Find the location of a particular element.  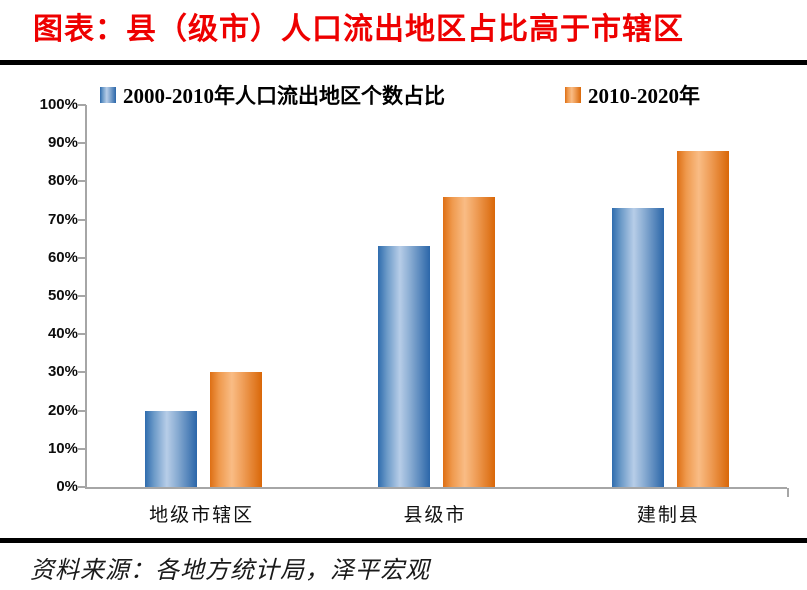

legend-item-2000-2010: 2000-2010年人口流出地区个数占比 is located at coordinates (272, 95).